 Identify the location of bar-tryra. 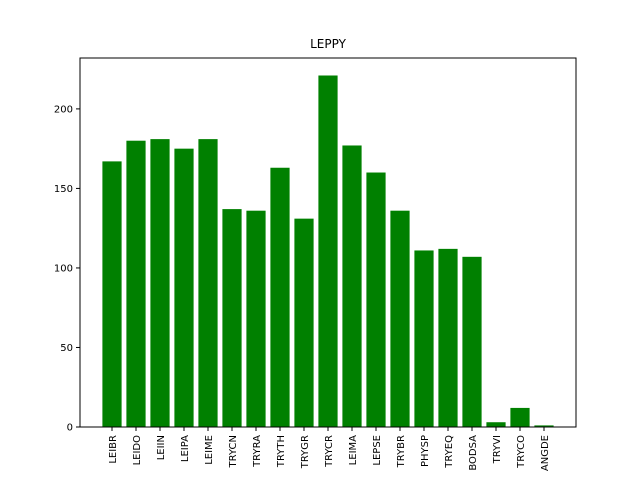
(256, 318).